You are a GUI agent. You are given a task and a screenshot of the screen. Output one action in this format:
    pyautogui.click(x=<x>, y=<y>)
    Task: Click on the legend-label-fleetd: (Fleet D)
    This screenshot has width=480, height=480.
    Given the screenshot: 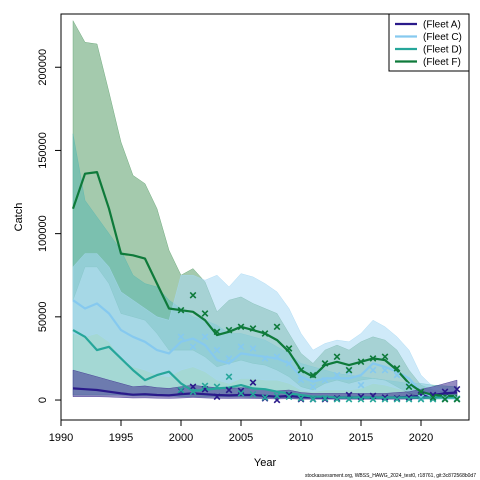 What is the action you would take?
    pyautogui.click(x=442, y=50)
    